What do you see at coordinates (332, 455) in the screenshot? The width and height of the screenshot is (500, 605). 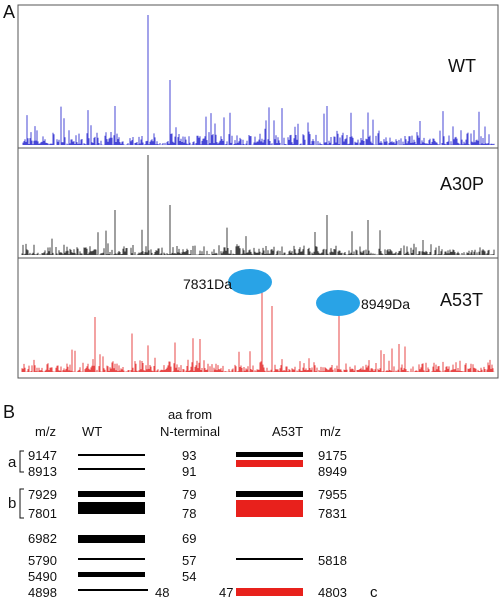 I see `mz: 9175` at bounding box center [332, 455].